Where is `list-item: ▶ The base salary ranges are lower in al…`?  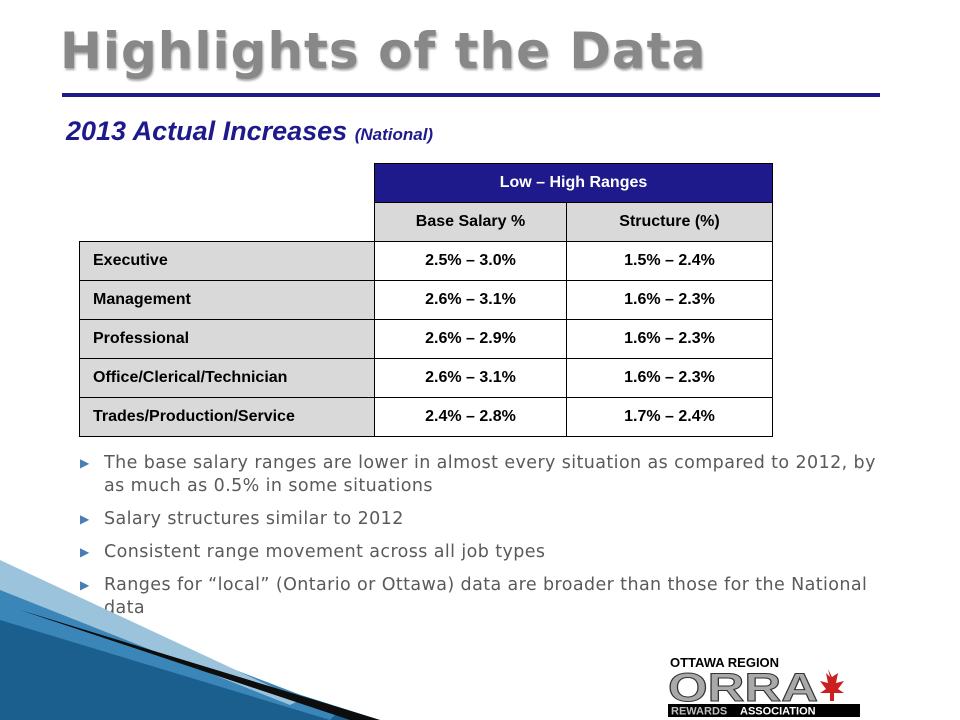 list-item: ▶ The base salary ranges are lower in al… is located at coordinates (478, 475).